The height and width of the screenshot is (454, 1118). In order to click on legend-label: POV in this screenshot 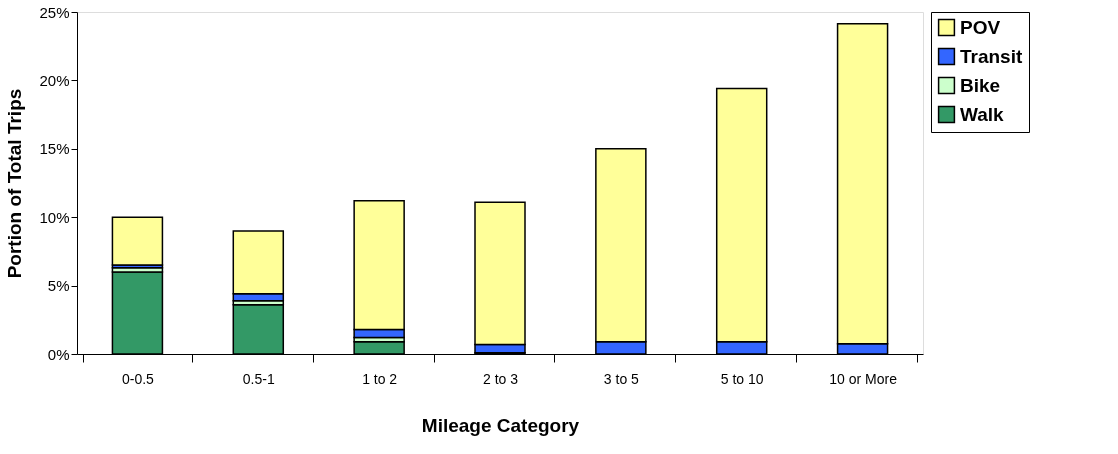, I will do `click(980, 27)`.